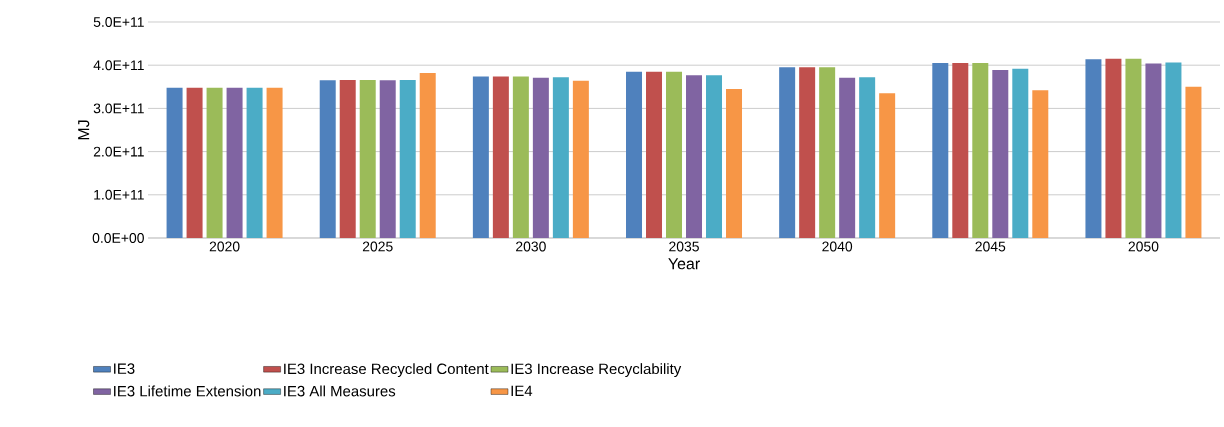 The image size is (1224, 427). What do you see at coordinates (684, 264) in the screenshot?
I see `x-axis-title: Year` at bounding box center [684, 264].